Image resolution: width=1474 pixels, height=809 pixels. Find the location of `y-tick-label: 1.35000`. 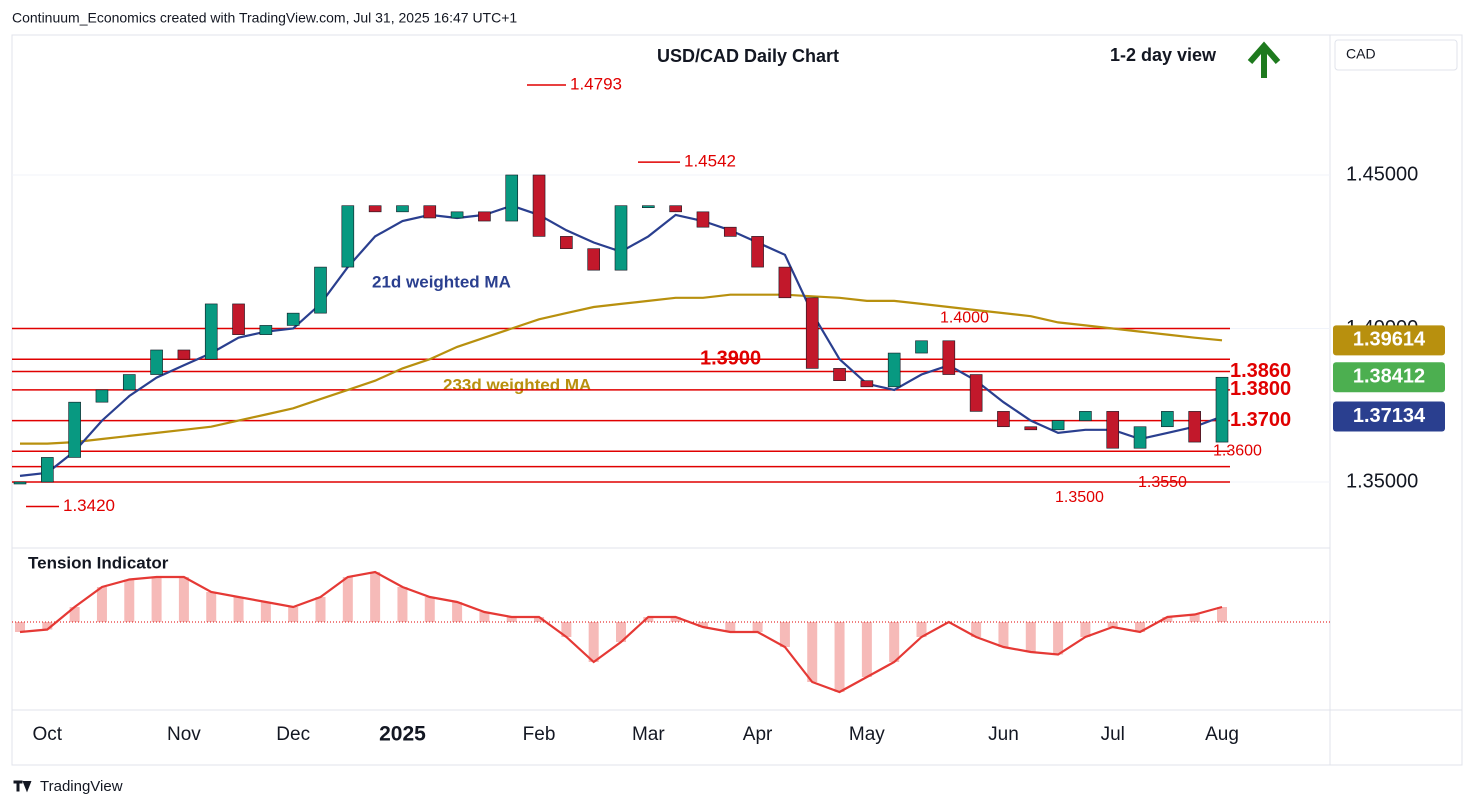

y-tick-label: 1.35000 is located at coordinates (1382, 481).